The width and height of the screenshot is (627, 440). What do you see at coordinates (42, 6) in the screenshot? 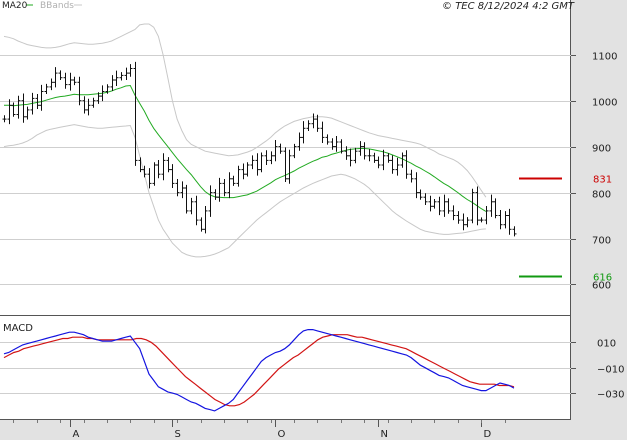
I see `legend: MA20 BBands` at bounding box center [42, 6].